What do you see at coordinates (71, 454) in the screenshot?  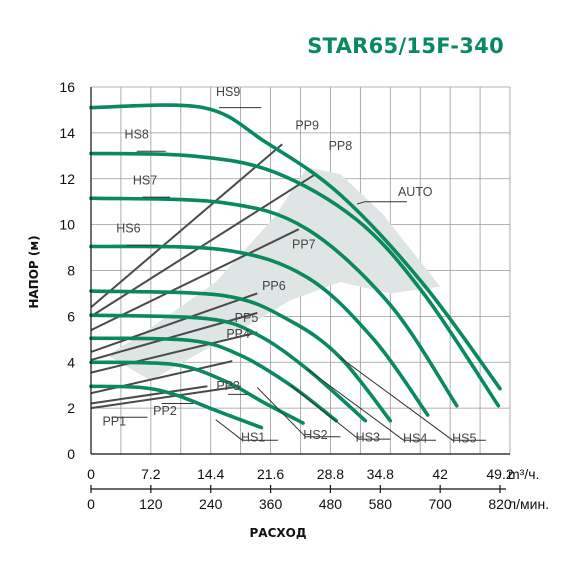 I see `y-tick-label: 0` at bounding box center [71, 454].